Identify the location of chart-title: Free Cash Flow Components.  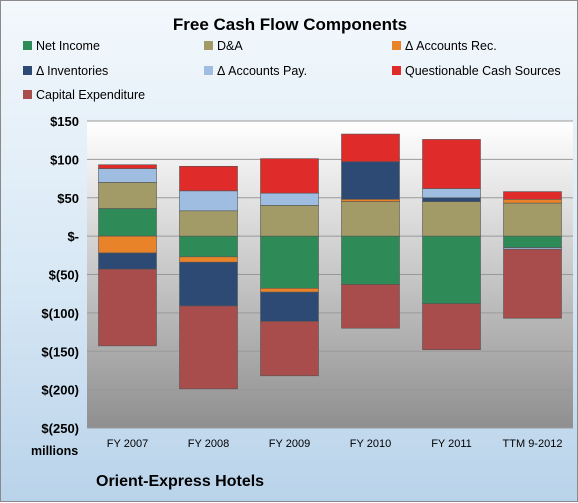
(290, 24).